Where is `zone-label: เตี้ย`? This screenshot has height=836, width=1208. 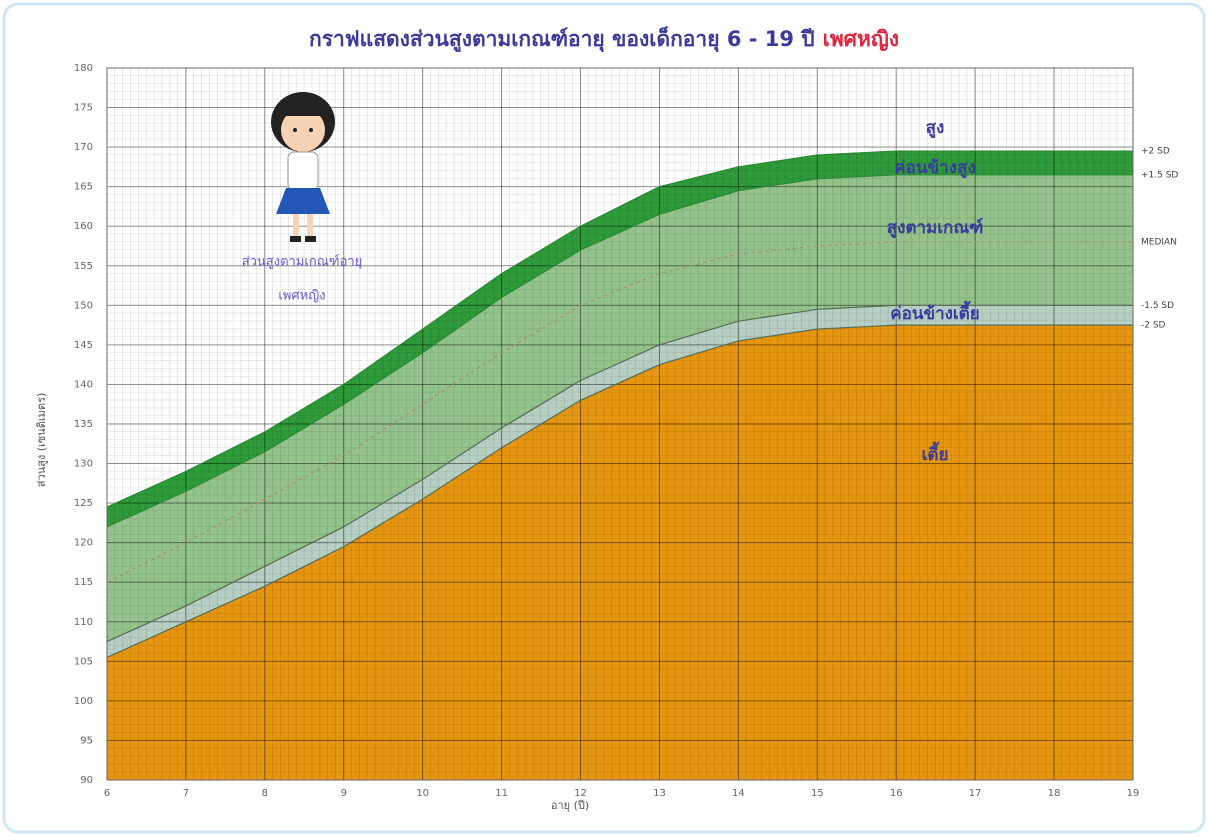
zone-label: เตี้ย is located at coordinates (935, 453).